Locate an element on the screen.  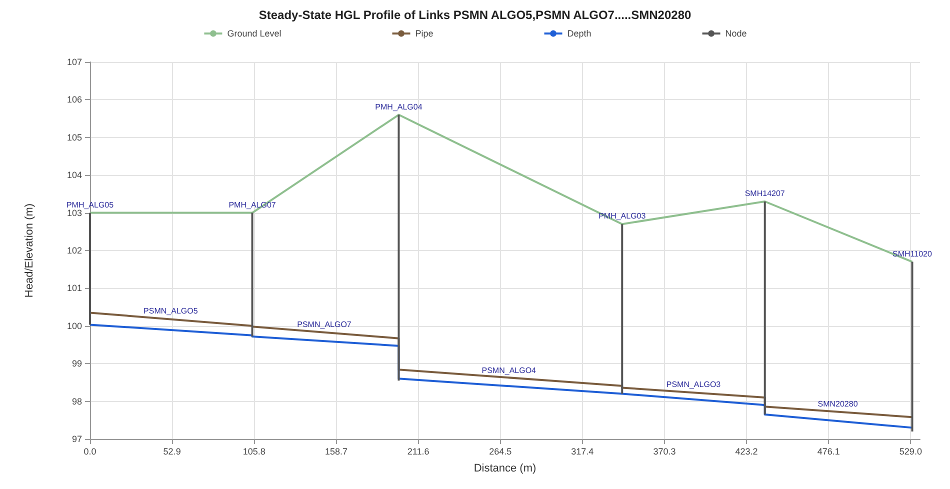
chart-title: Steady-State HGL Profile of Links PSMN ALGO5,PSMN ALGO7.....SMN20280 is located at coordinates (475, 15).